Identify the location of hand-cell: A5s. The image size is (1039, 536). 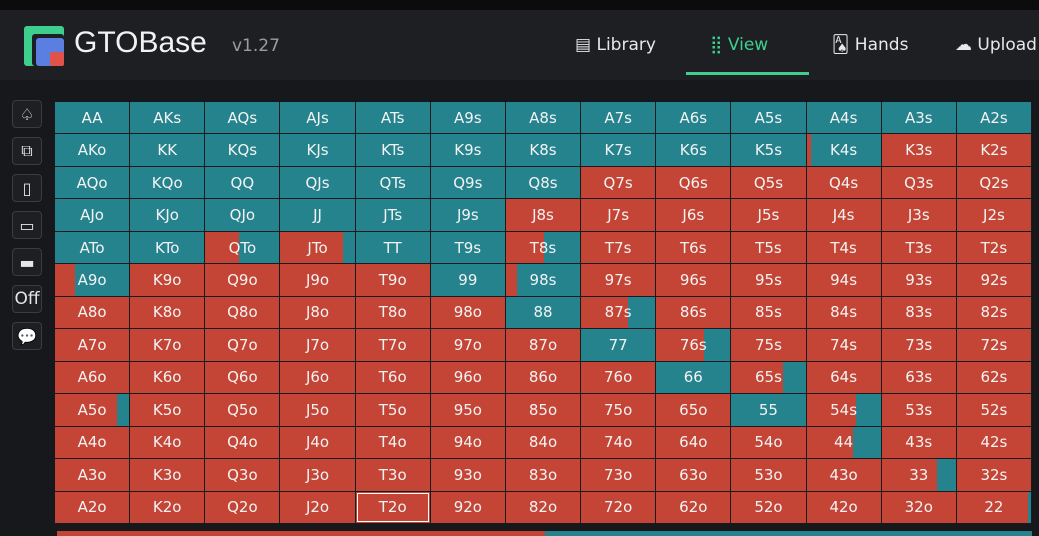
(768, 118).